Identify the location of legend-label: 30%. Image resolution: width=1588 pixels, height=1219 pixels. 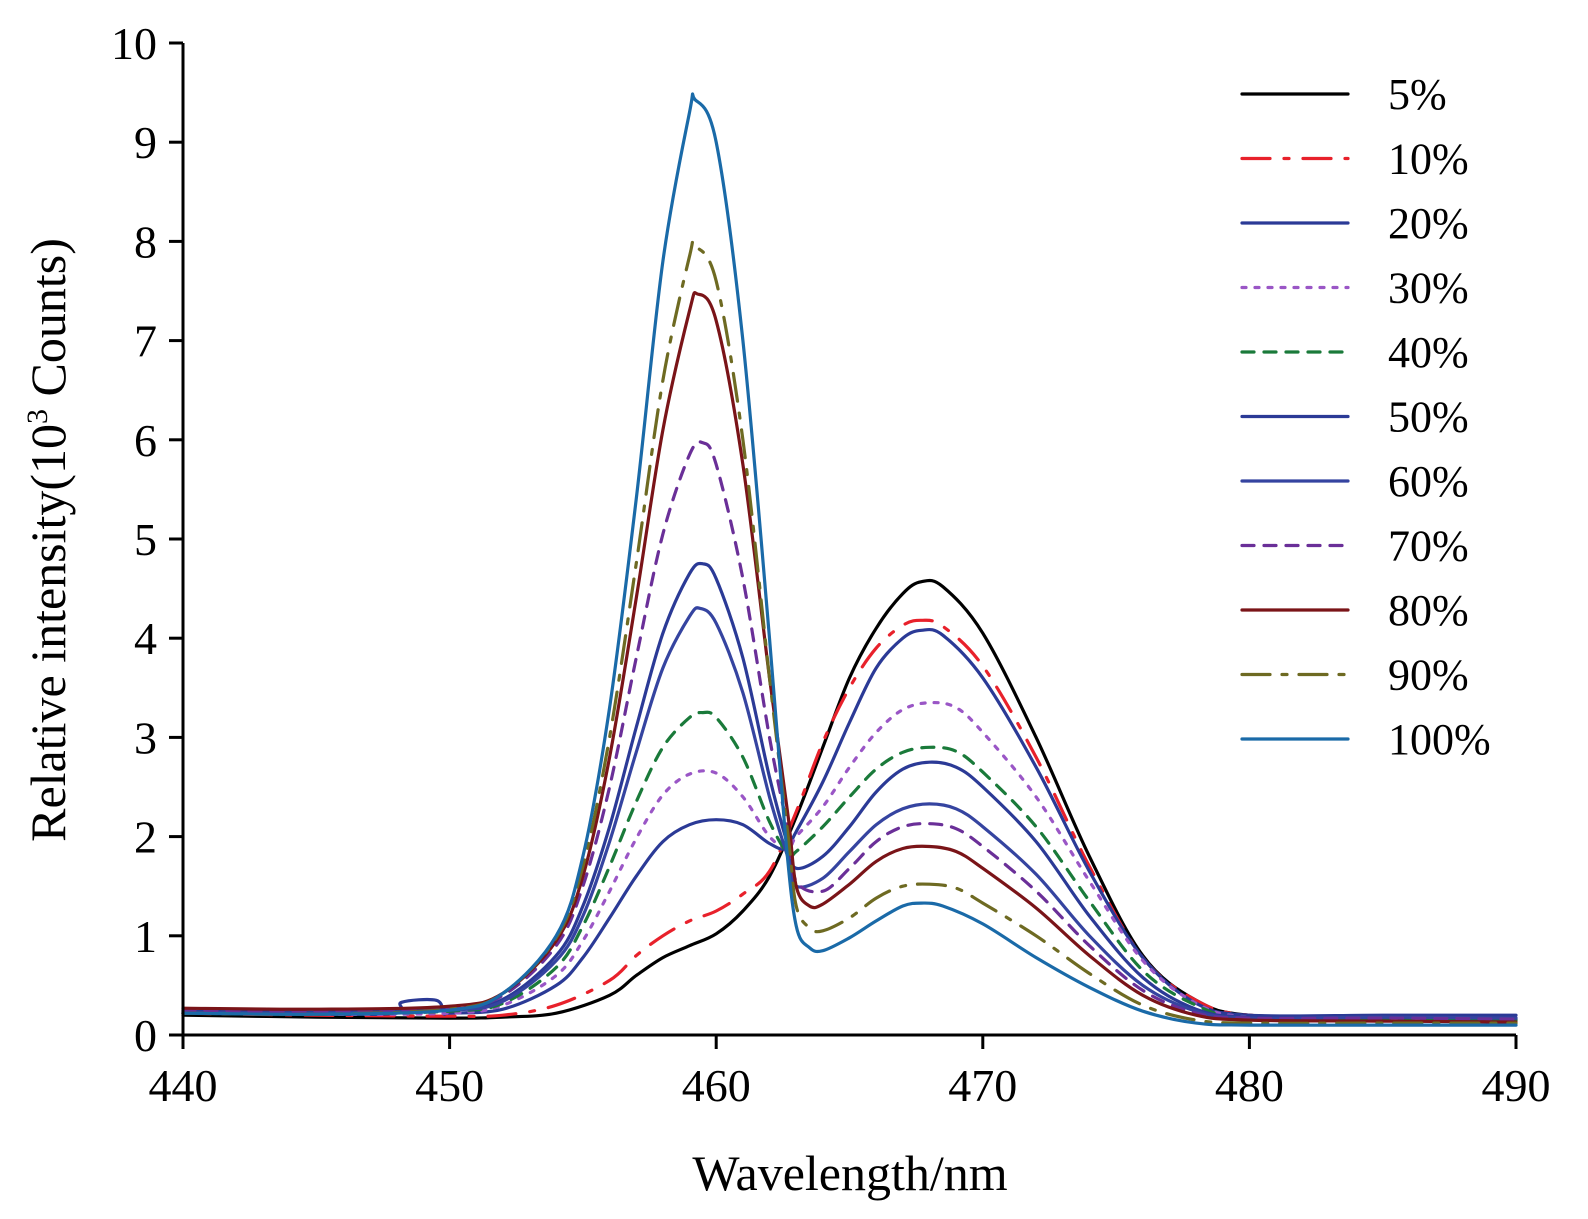
(1428, 288).